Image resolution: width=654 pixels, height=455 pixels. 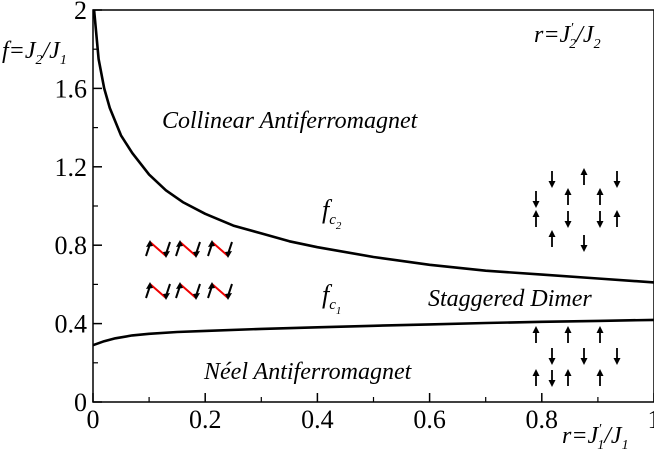 I want to click on collinear-spin-config-icon, so click(x=576, y=210).